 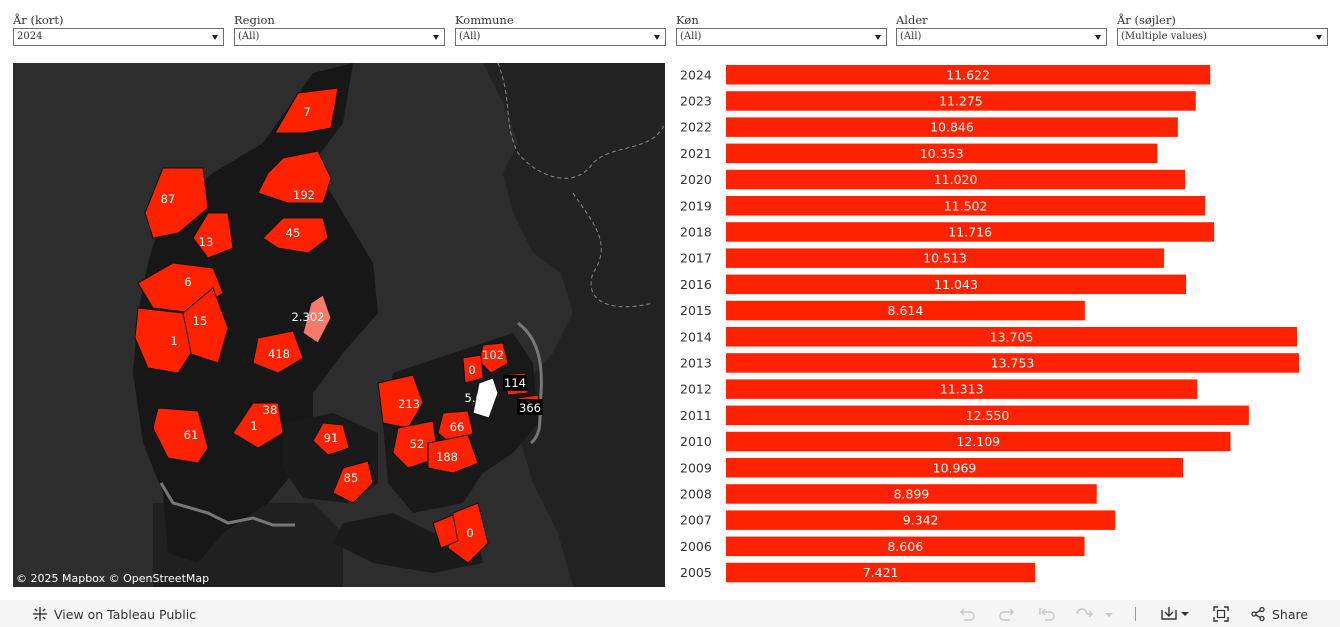 I want to click on year-label: 2010, so click(x=696, y=441).